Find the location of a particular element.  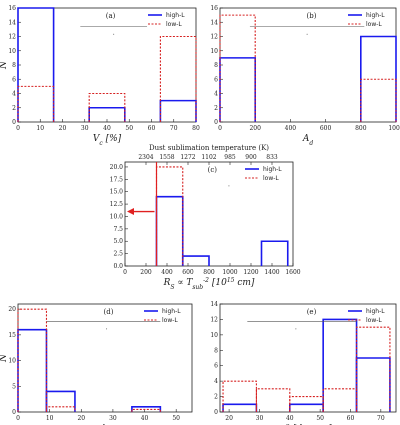

x-tick-label: 1400 is located at coordinates (271, 272).